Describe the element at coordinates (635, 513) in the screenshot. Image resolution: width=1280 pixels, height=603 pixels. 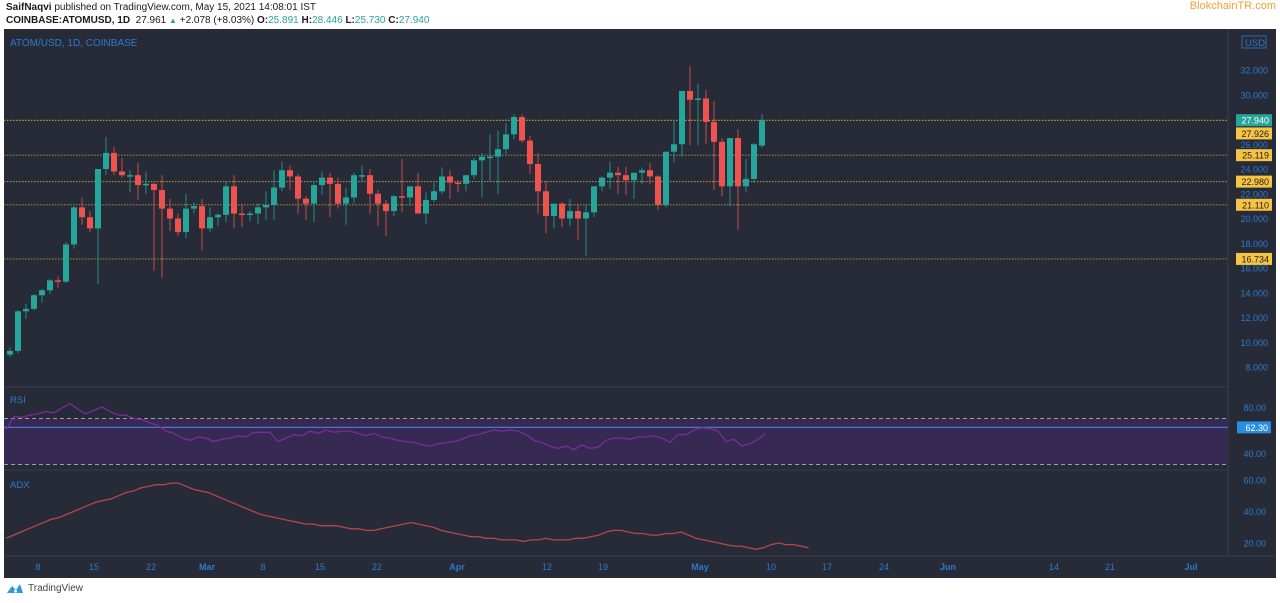
I see `adx-pane: 60.00 40.00 20.00` at that location.